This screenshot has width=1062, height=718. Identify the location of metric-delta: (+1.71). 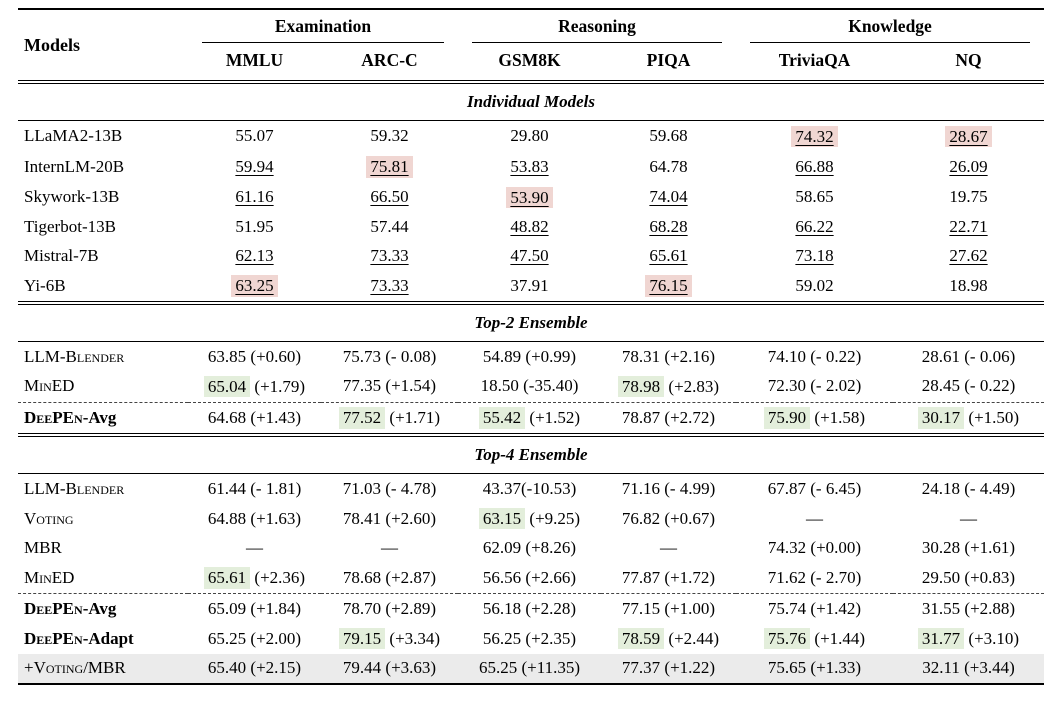
(415, 418).